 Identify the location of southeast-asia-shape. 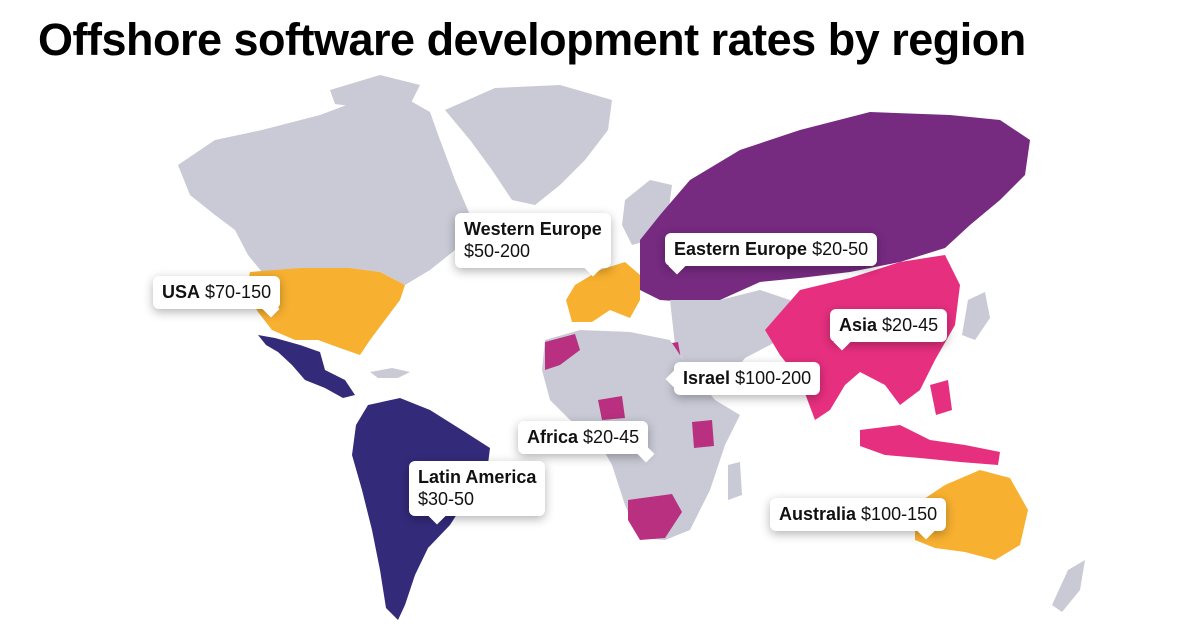
(930, 445).